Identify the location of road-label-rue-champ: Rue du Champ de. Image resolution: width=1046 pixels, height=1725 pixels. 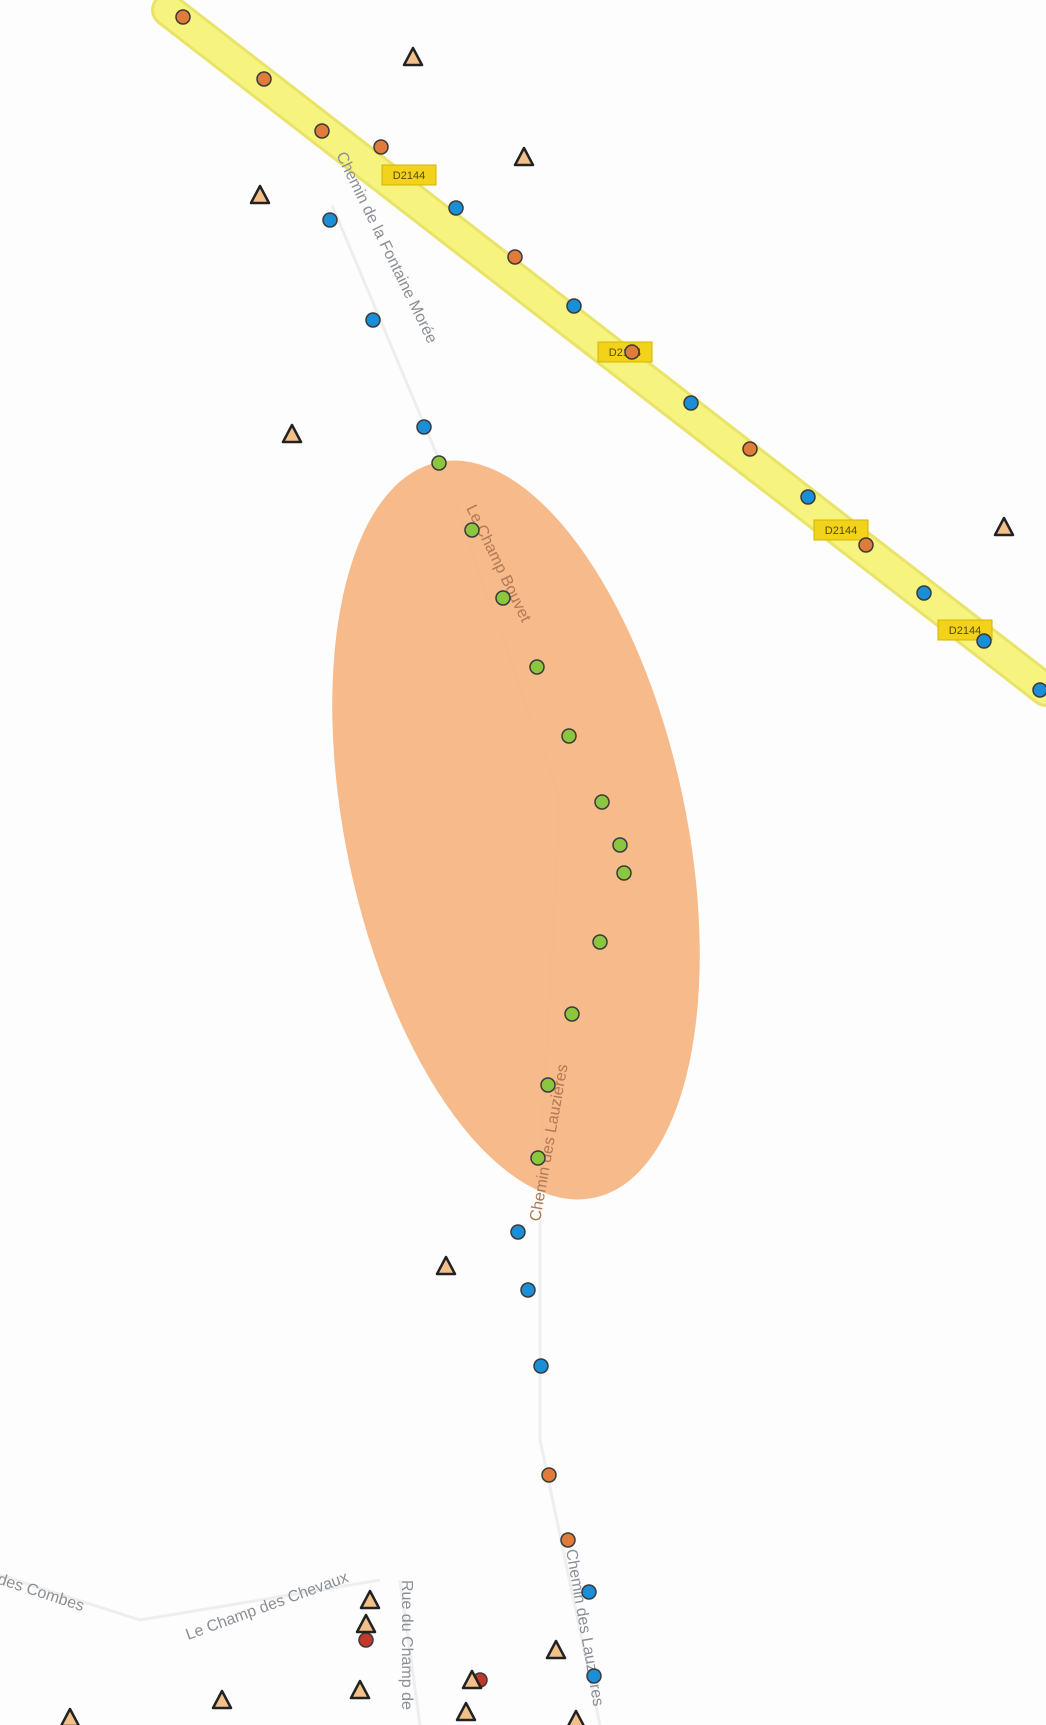
(406, 1645).